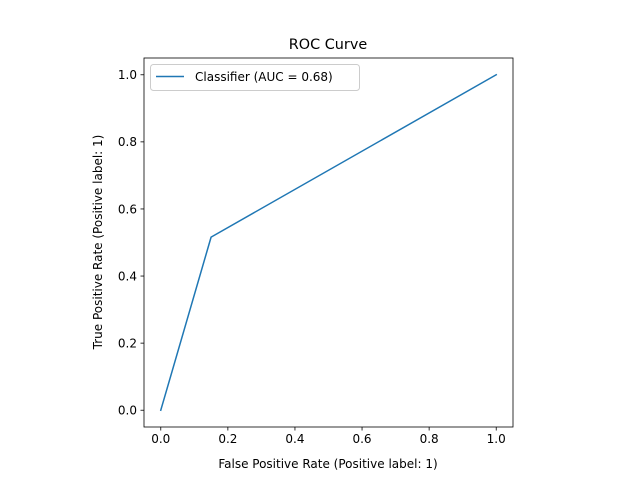 This screenshot has height=480, width=640. What do you see at coordinates (264, 77) in the screenshot?
I see `legend-entry-label: Classifier (AUC = 0.68)` at bounding box center [264, 77].